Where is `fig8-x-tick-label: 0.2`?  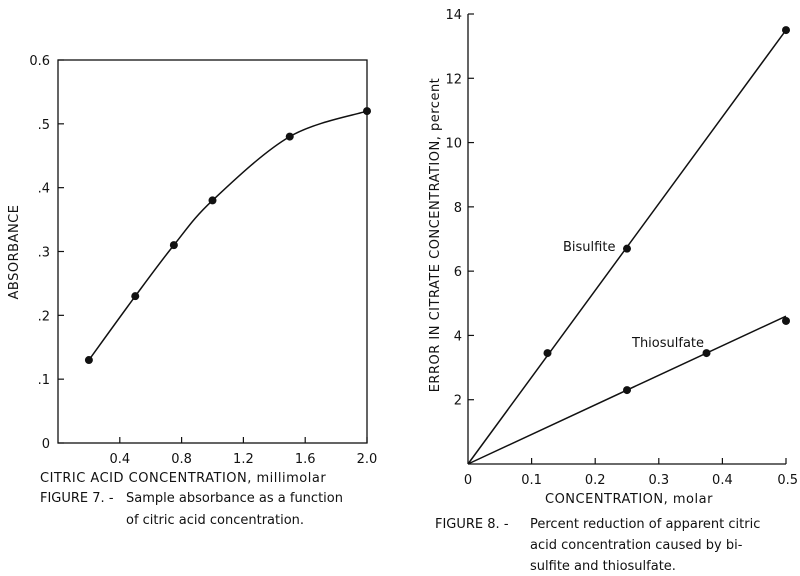
fig8-x-tick-label: 0.2 is located at coordinates (595, 480).